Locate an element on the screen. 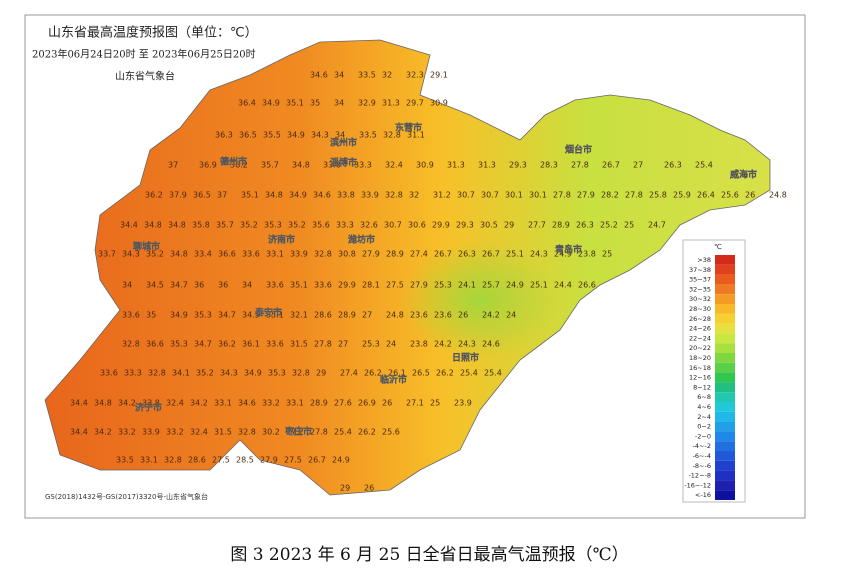 This screenshot has width=859, height=572. city-label: 青岛市 is located at coordinates (568, 250).